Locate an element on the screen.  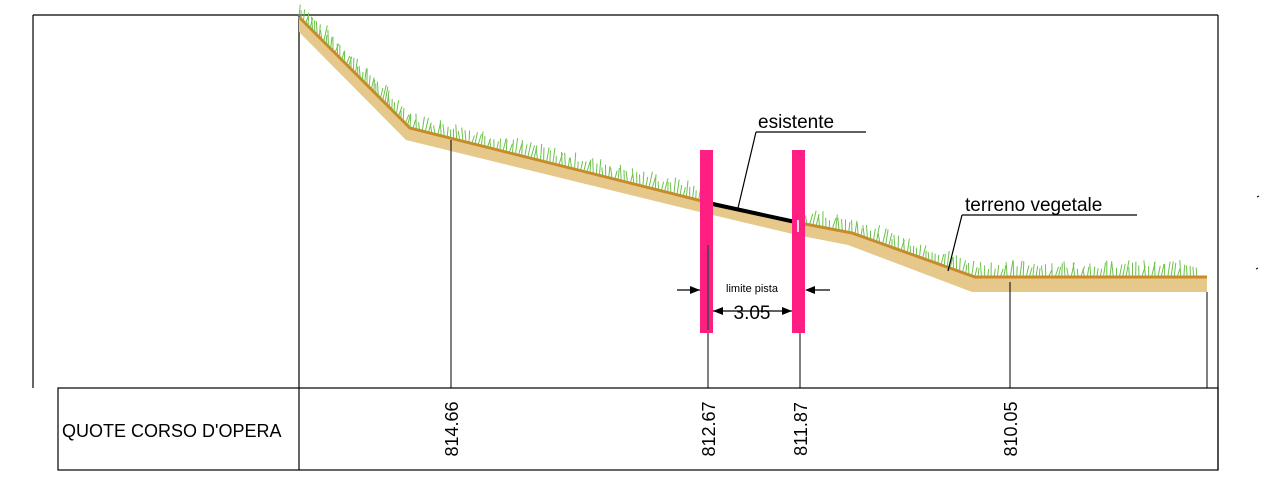
track-width-value: 3.05 is located at coordinates (752, 313).